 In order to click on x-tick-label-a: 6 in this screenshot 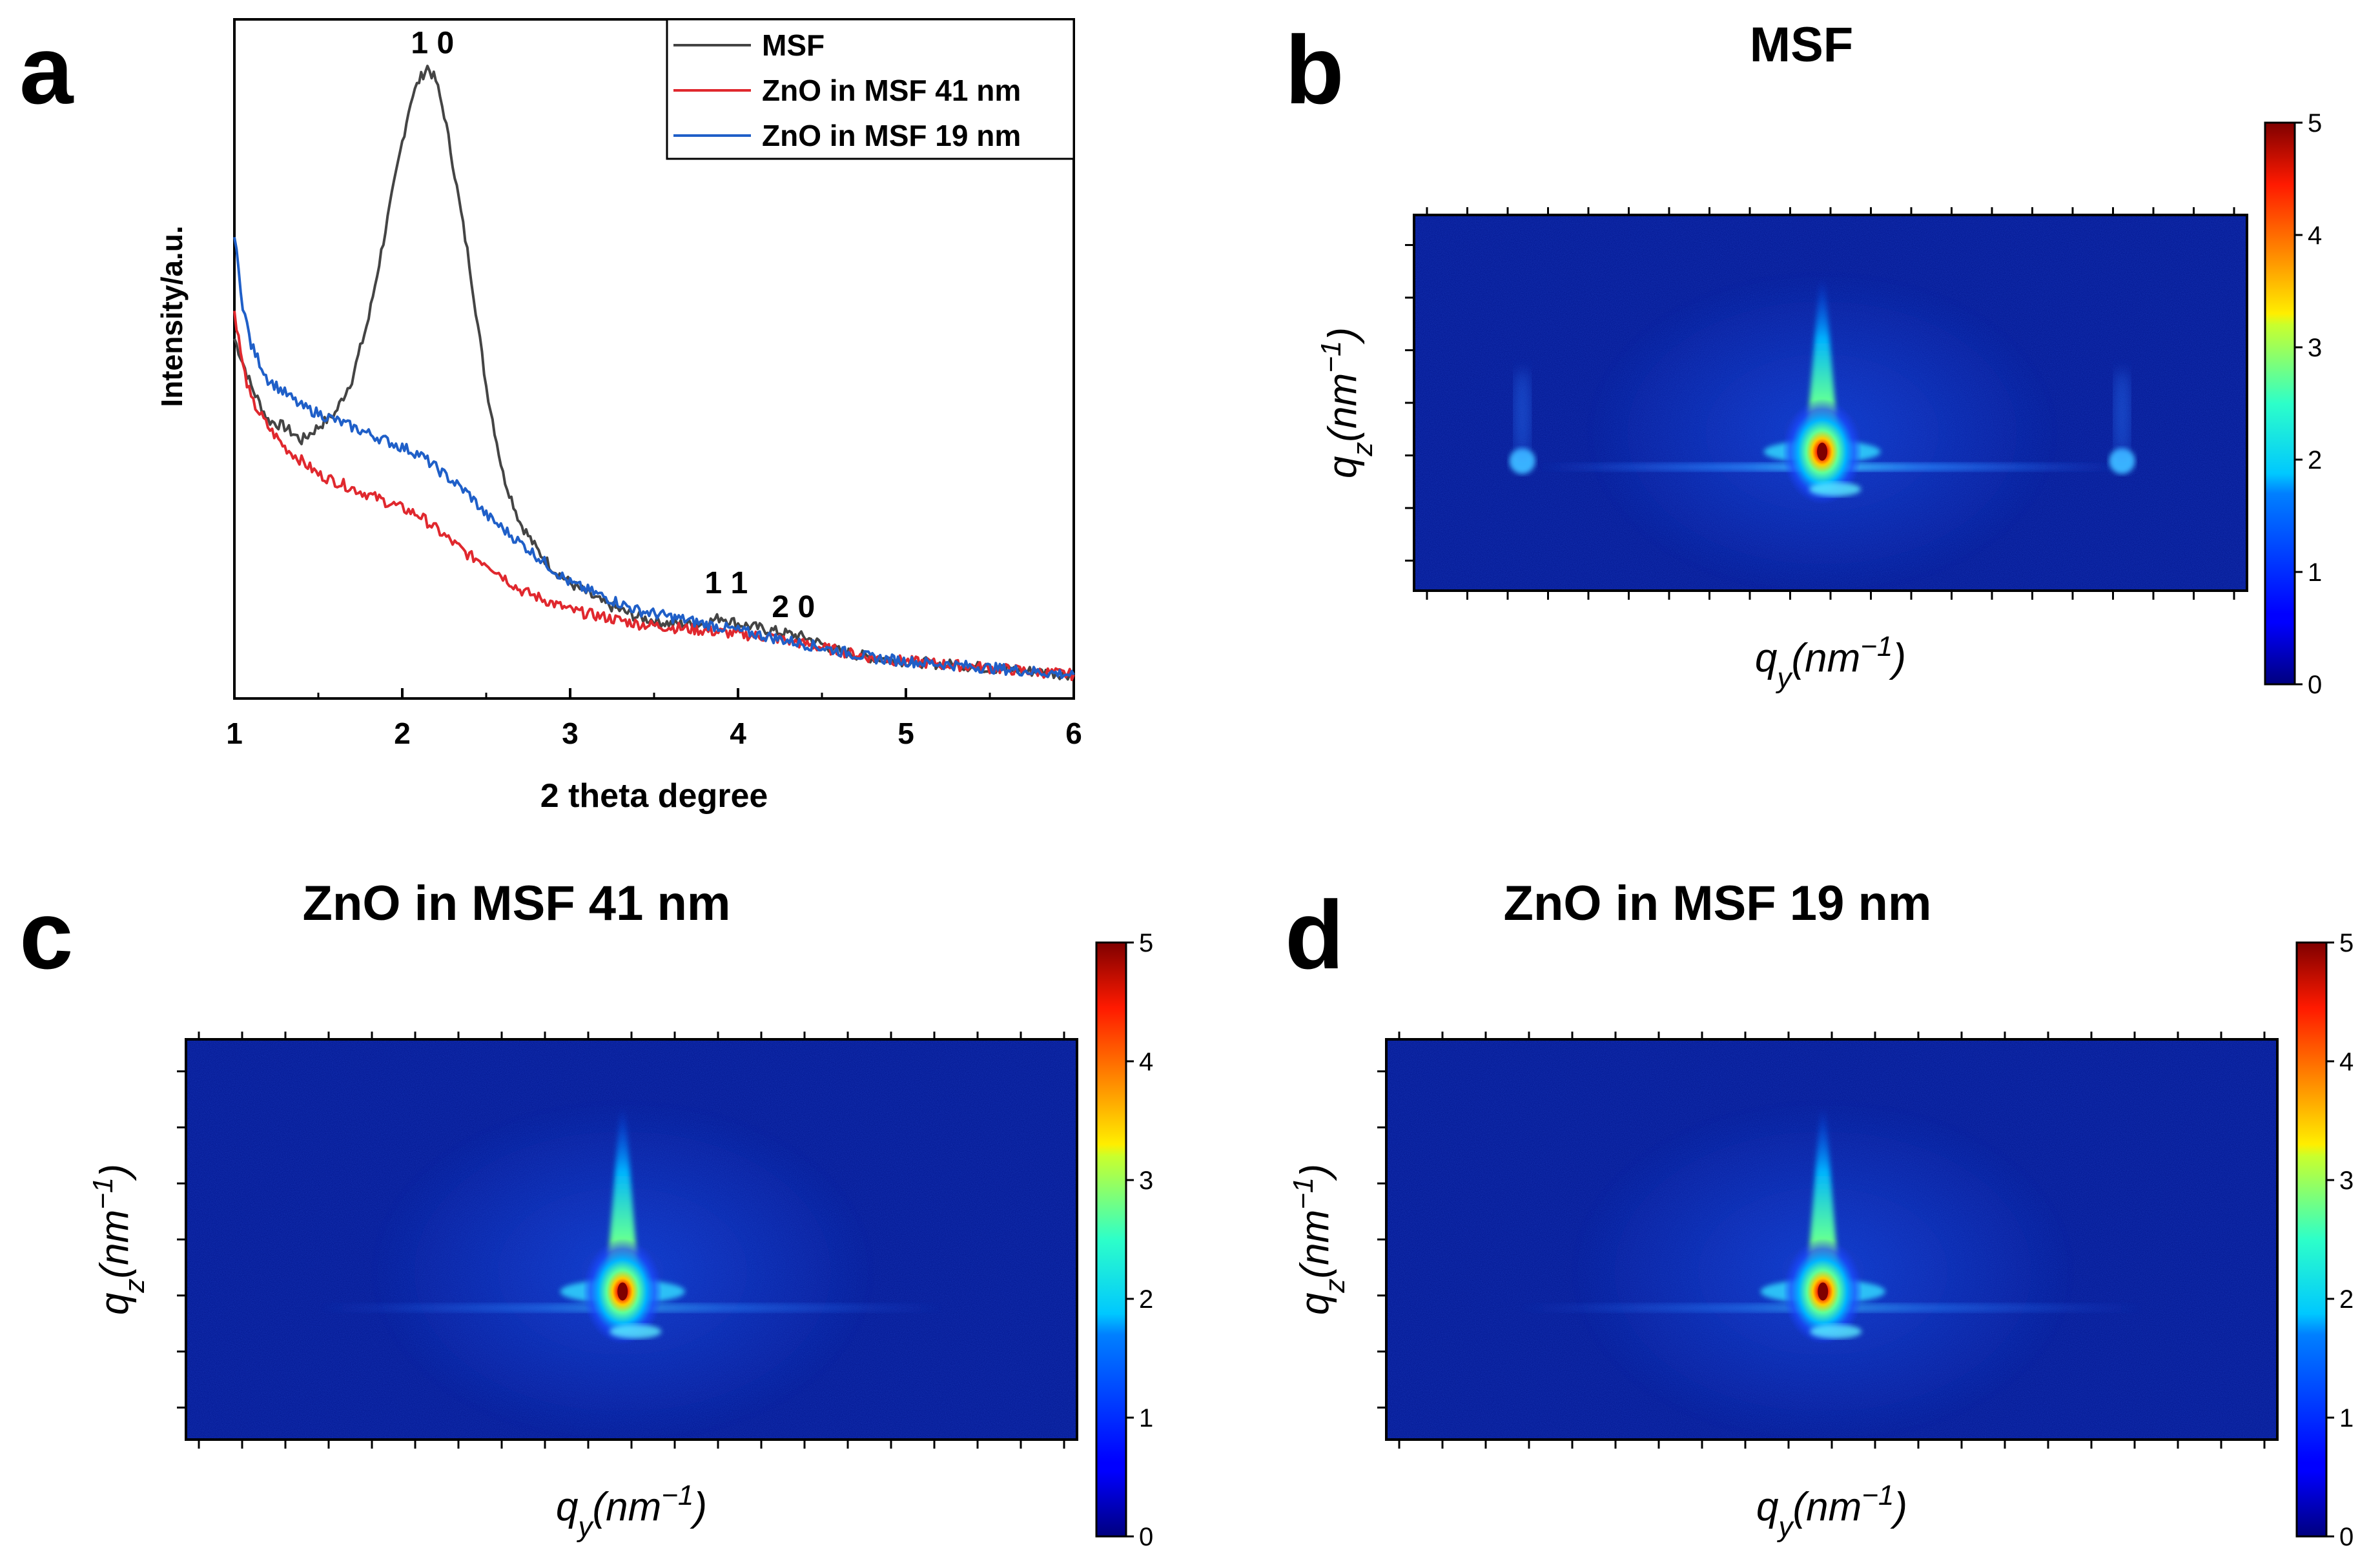, I will do `click(1073, 733)`.